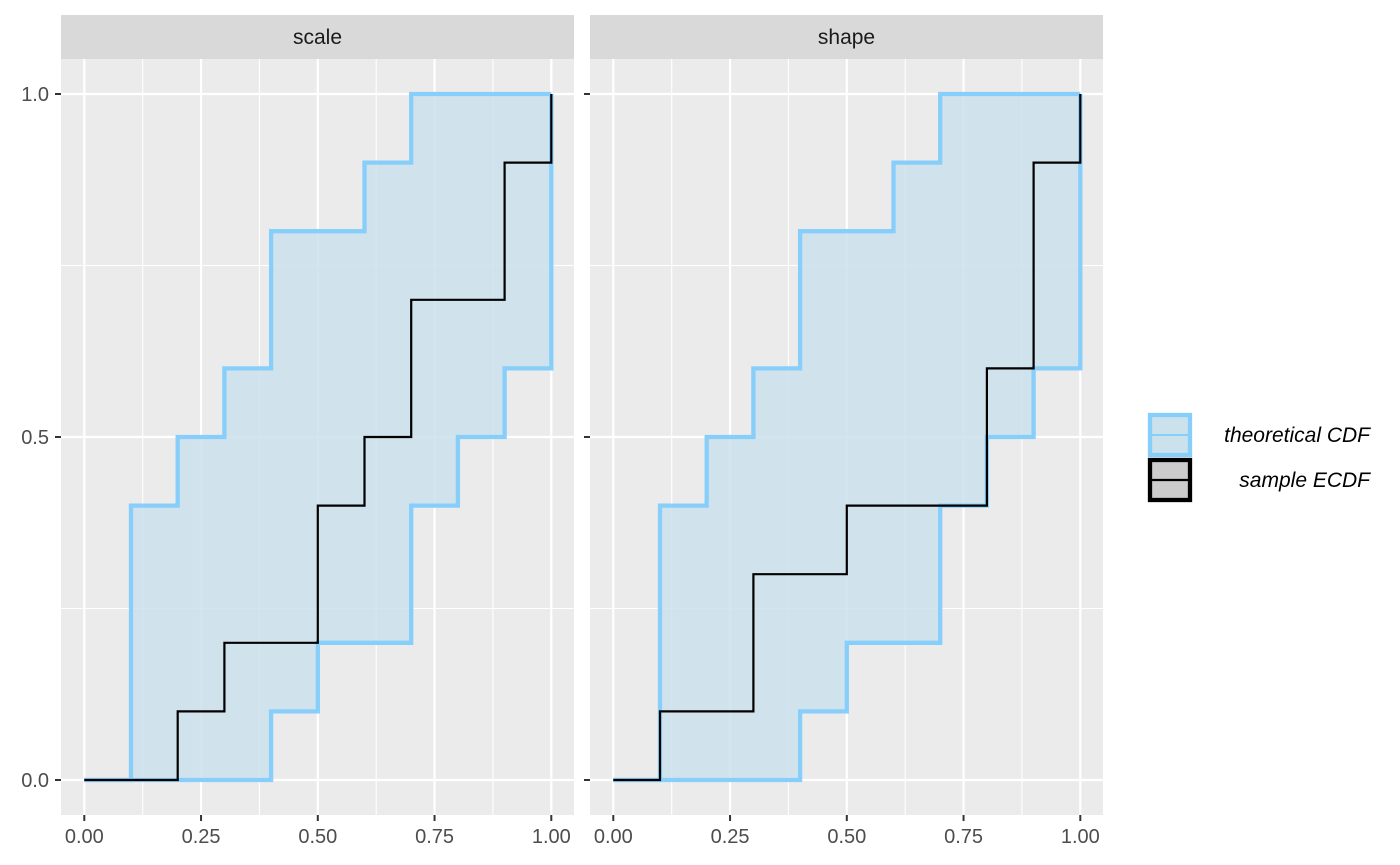 The height and width of the screenshot is (865, 1400). I want to click on legend-label: sample ECDF, so click(1305, 480).